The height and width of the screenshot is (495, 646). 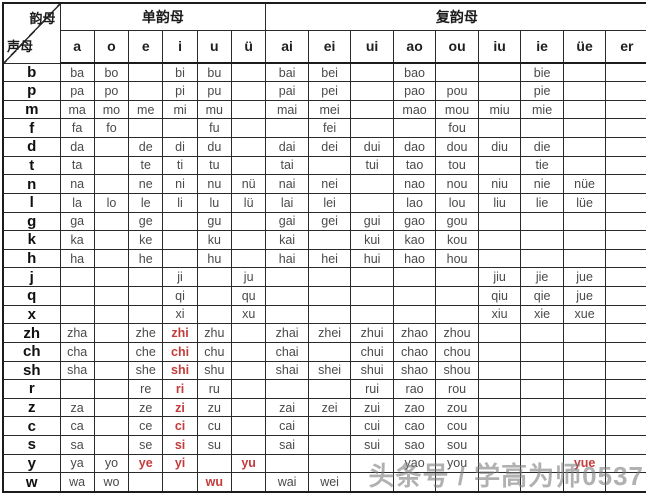 What do you see at coordinates (324, 33) in the screenshot?
I see `table-header: 韵母 声母 单韵母 复韵母 a o e i u ü ai ei ui ao ou iu ie üe er` at bounding box center [324, 33].